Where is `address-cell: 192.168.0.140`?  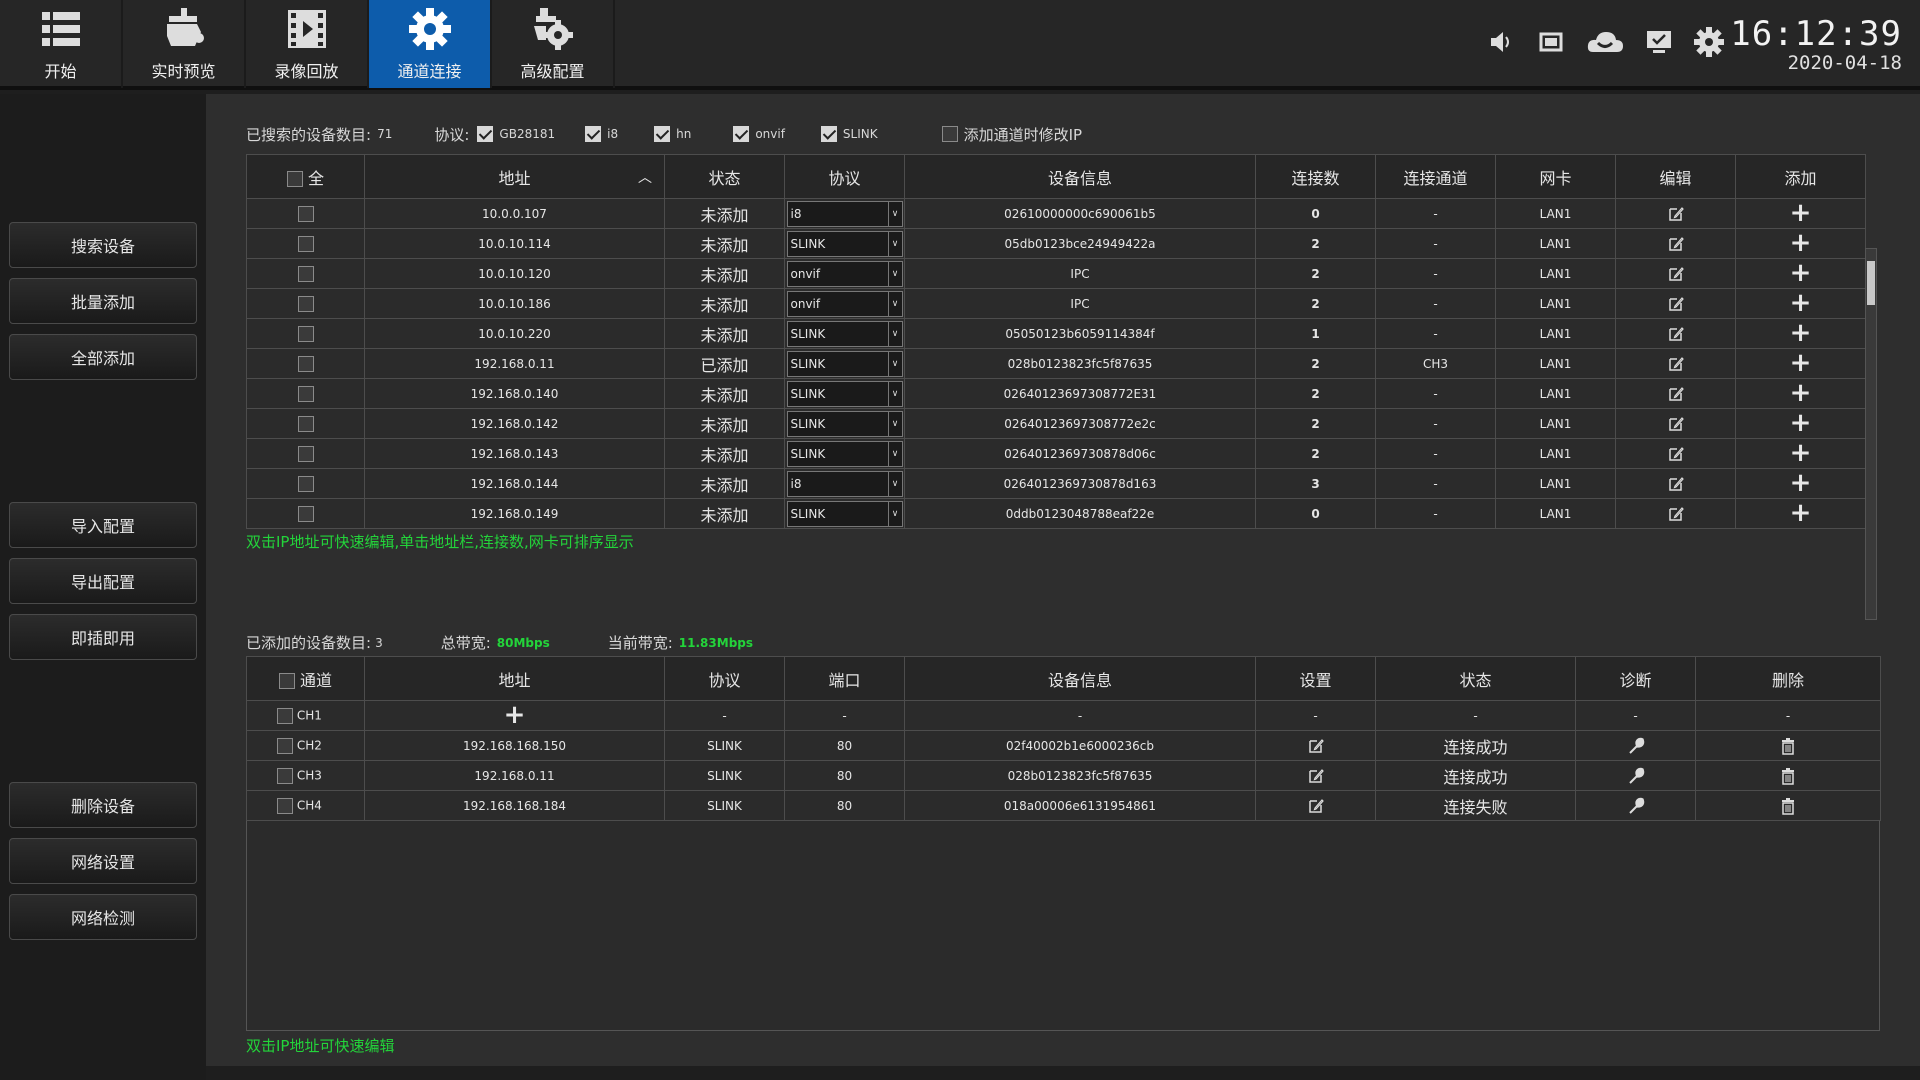
address-cell: 192.168.0.140 is located at coordinates (514, 393).